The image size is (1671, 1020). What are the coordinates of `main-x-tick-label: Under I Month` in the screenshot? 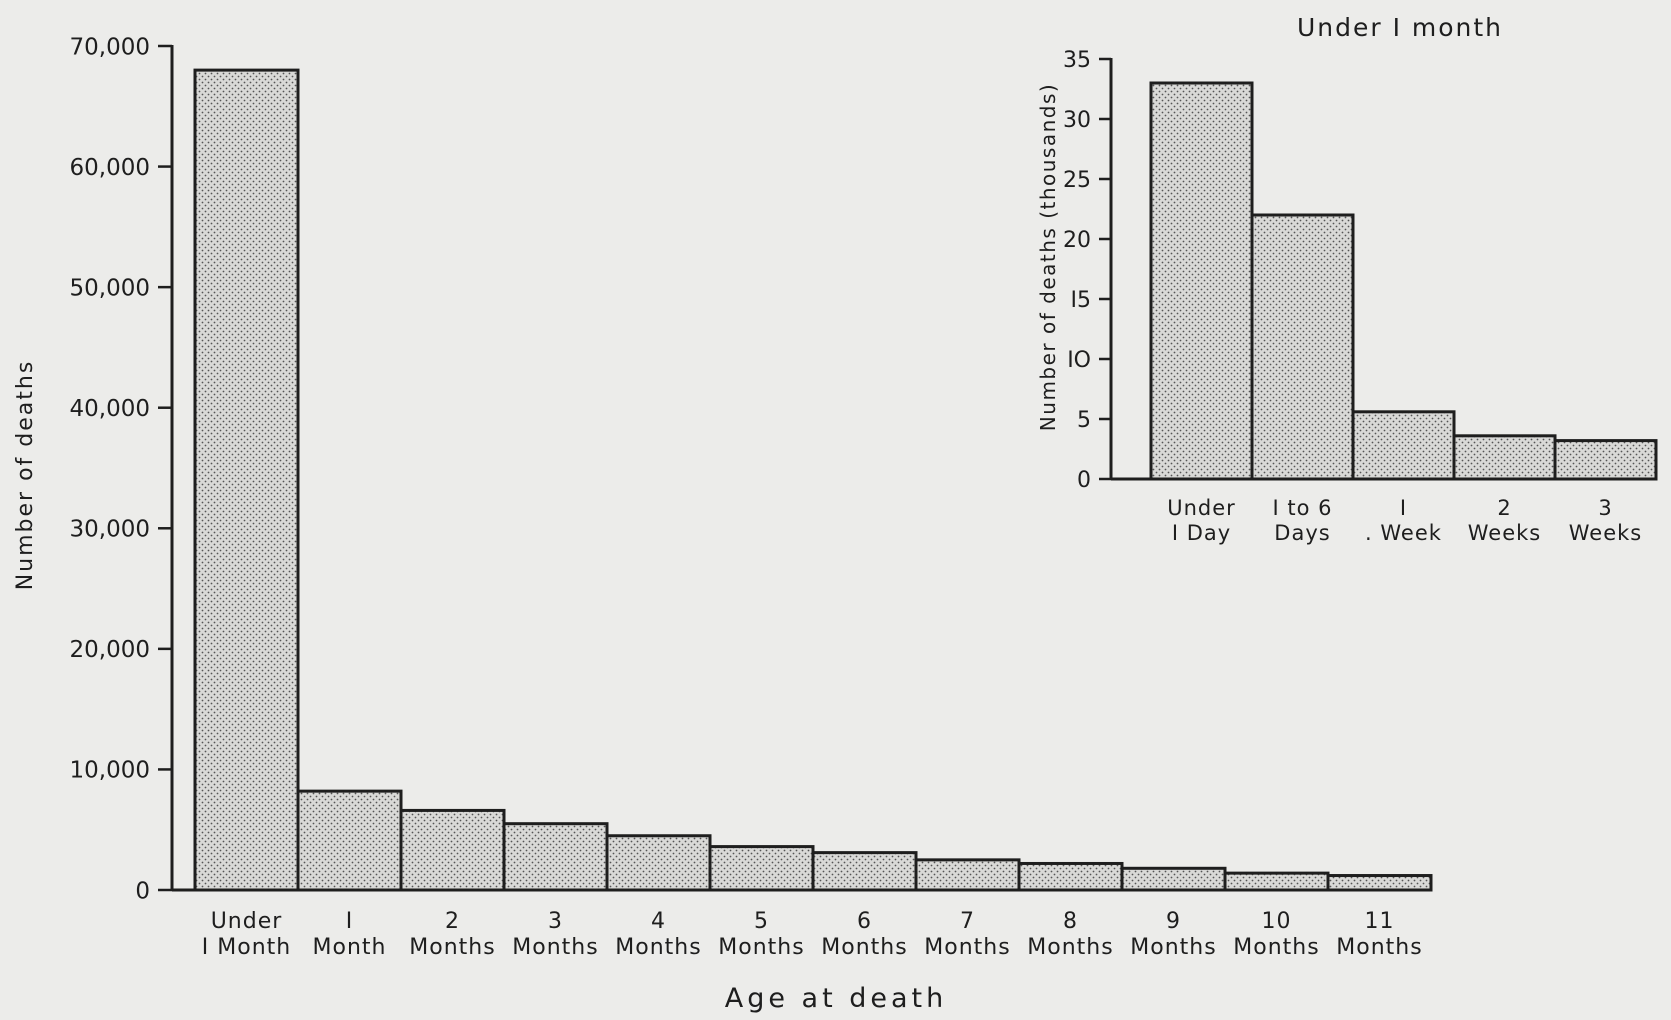 It's located at (246, 934).